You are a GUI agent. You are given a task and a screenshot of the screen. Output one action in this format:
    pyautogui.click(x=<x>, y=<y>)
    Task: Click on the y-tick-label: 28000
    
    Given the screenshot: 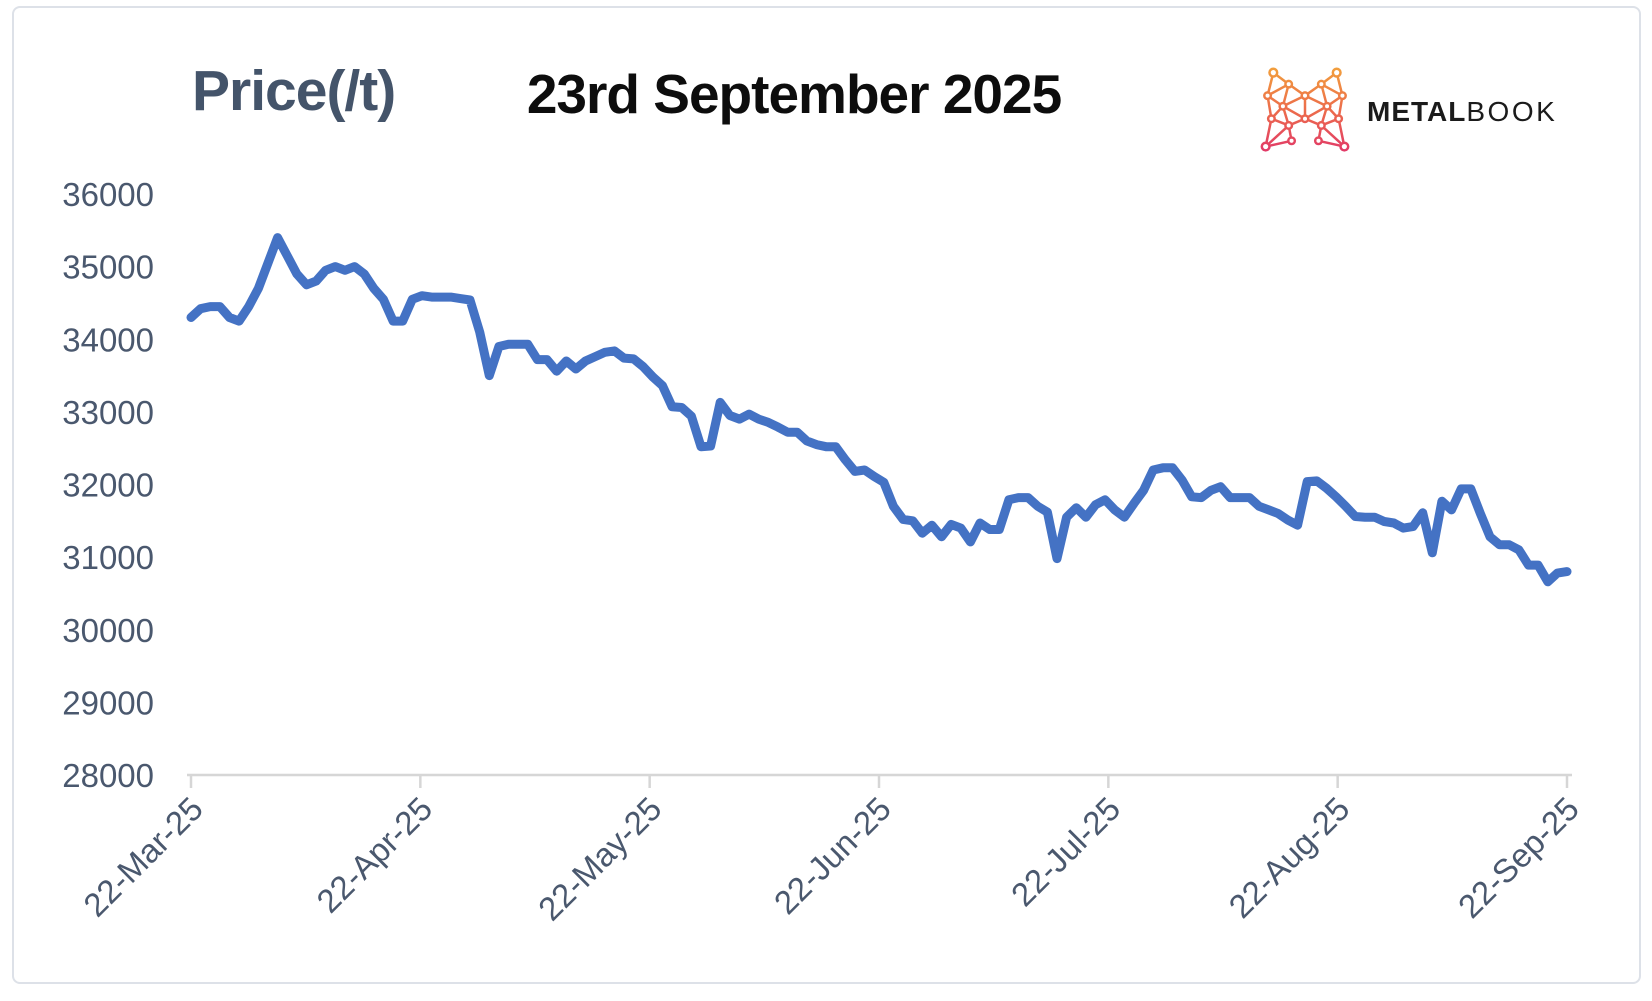 What is the action you would take?
    pyautogui.click(x=108, y=775)
    